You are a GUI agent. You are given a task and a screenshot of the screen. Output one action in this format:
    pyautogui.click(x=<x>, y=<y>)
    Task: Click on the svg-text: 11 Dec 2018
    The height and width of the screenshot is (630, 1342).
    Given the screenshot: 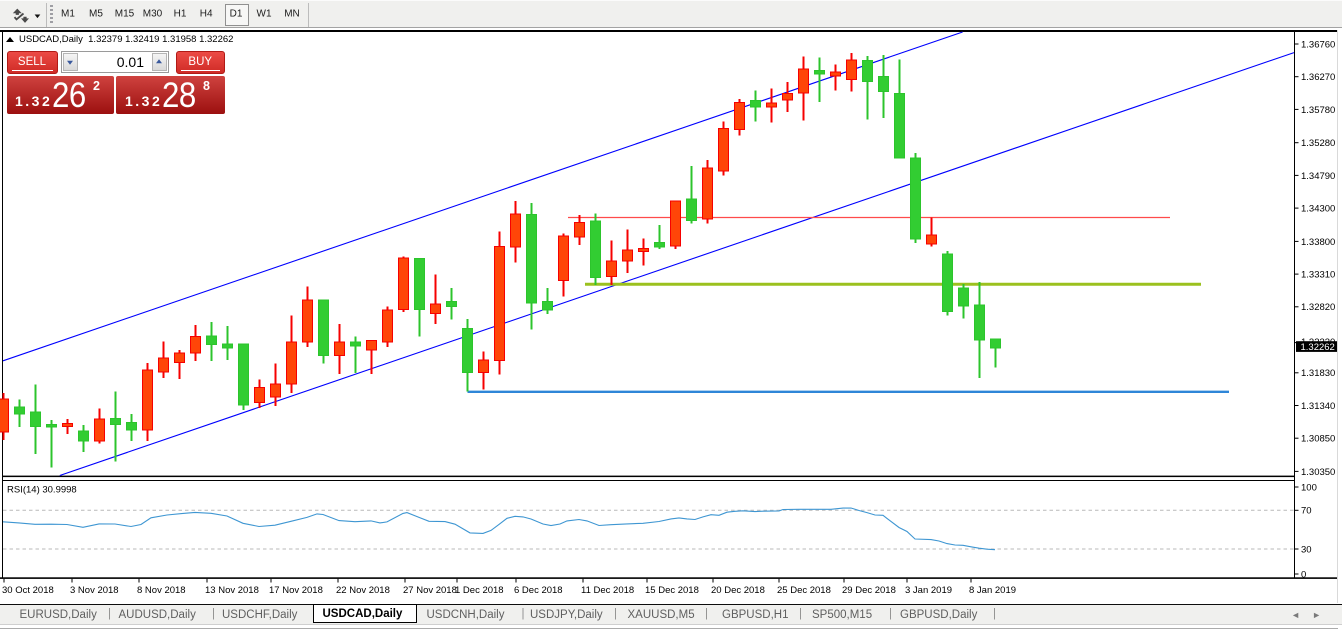 What is the action you would take?
    pyautogui.click(x=607, y=590)
    